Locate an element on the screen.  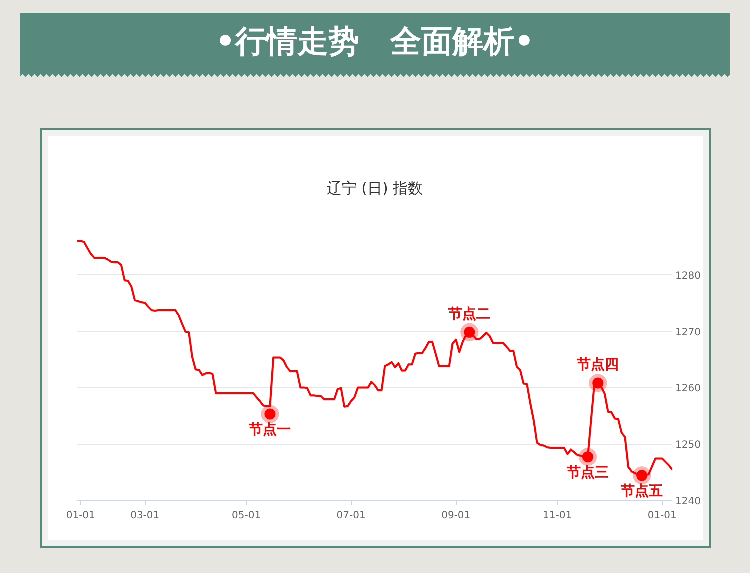
annotation: 节点五 is located at coordinates (642, 492).